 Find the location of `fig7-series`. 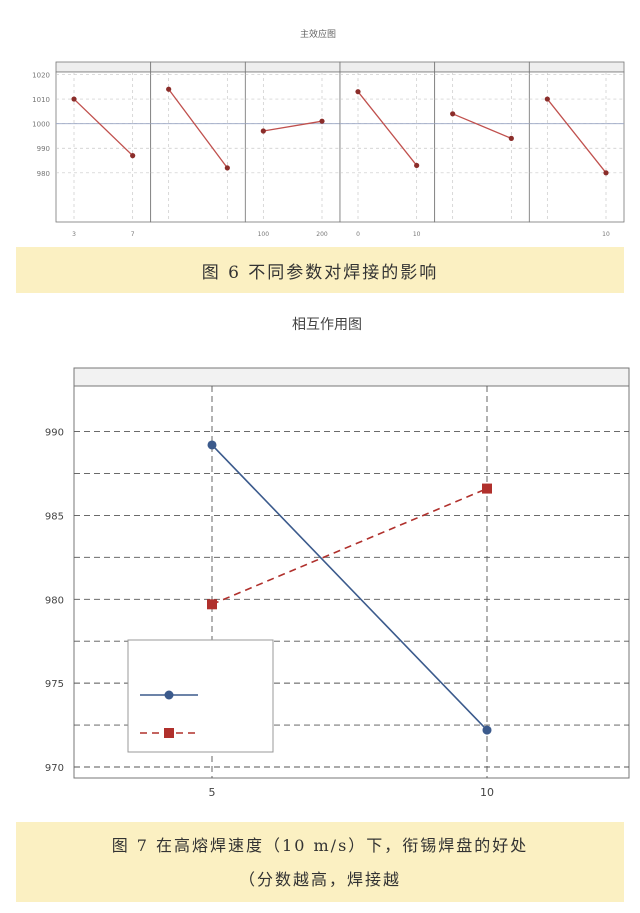

fig7-series is located at coordinates (349, 587).